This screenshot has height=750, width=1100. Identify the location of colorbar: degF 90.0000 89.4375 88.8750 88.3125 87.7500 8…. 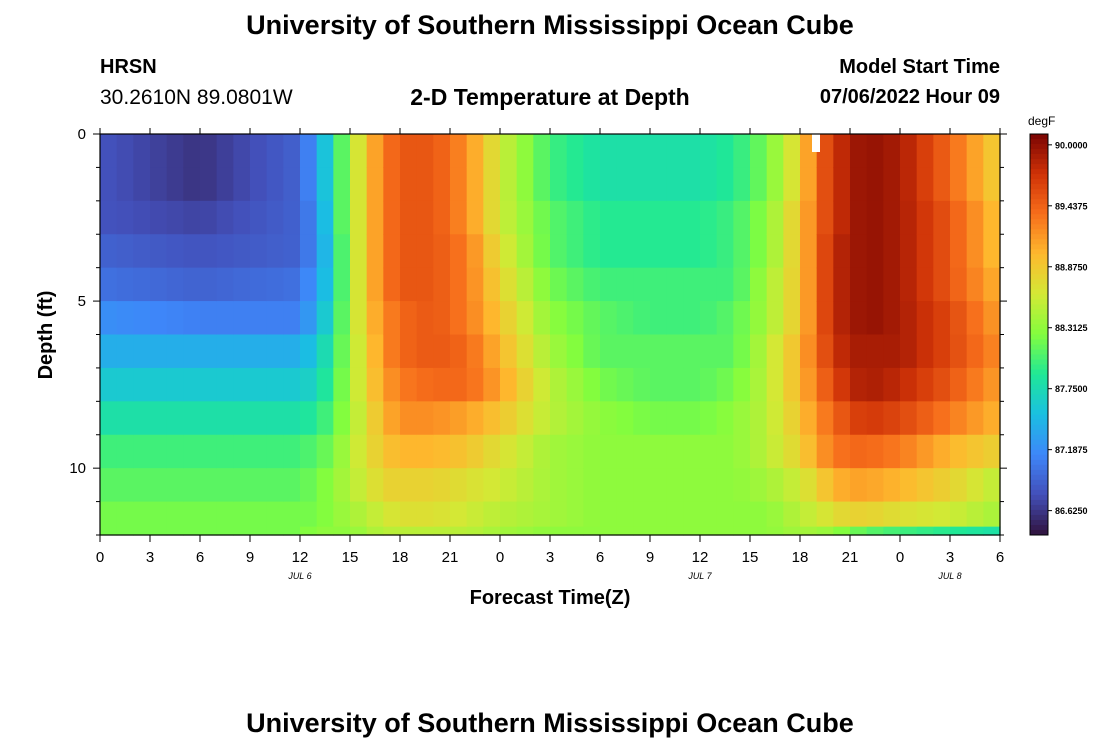
(1058, 325).